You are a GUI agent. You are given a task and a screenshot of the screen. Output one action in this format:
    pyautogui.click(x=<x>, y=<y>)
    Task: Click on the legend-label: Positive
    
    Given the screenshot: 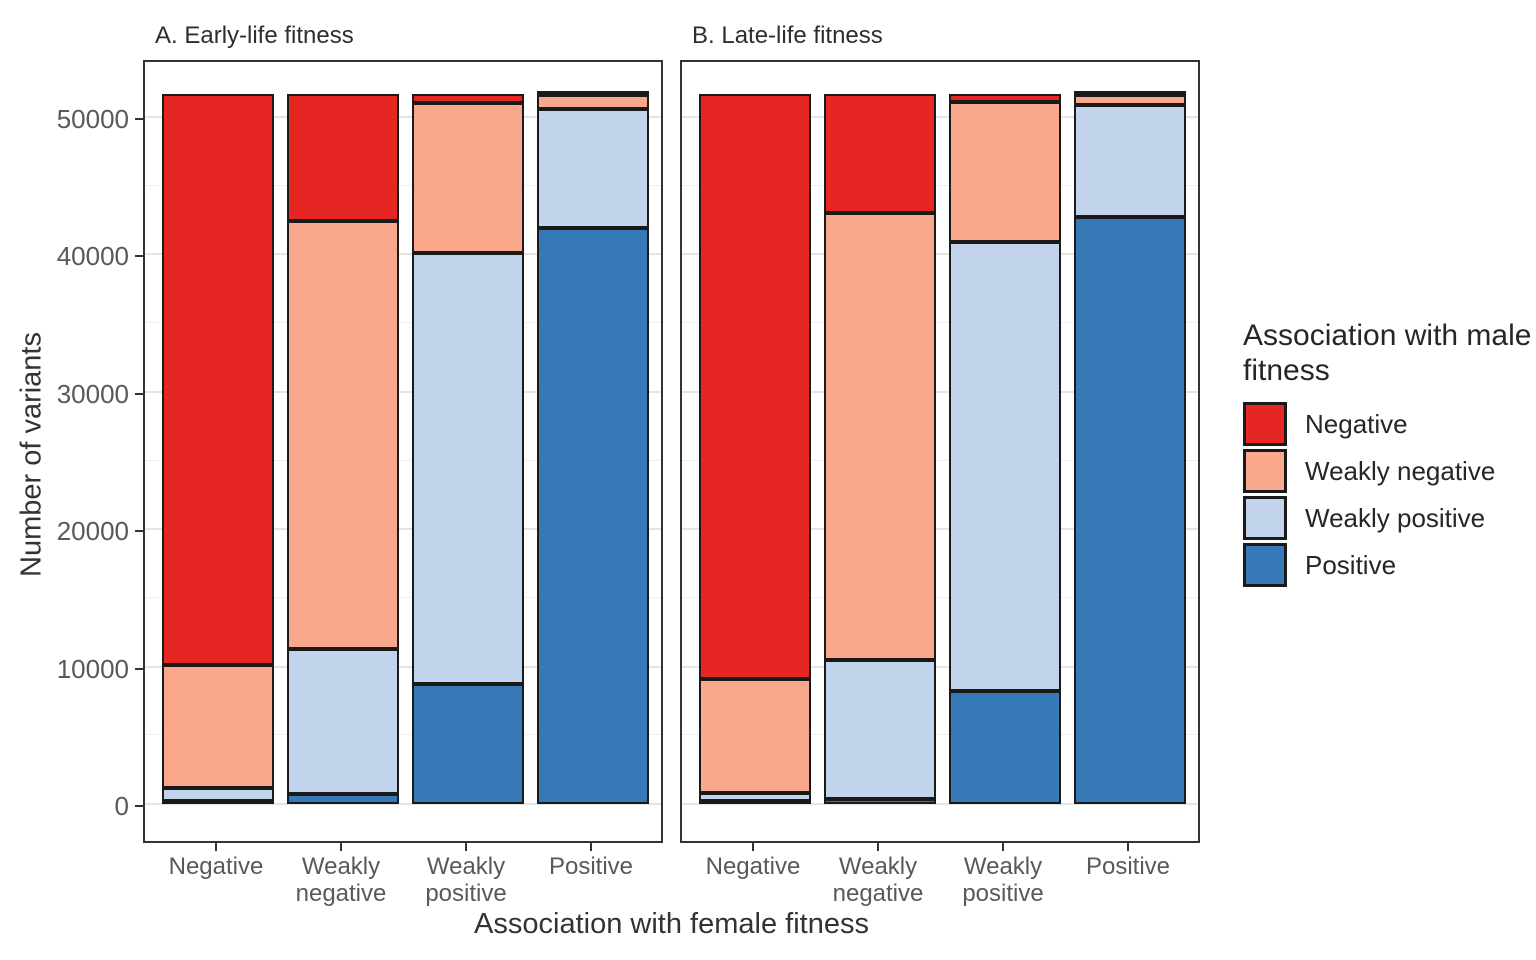 What is the action you would take?
    pyautogui.click(x=1351, y=564)
    